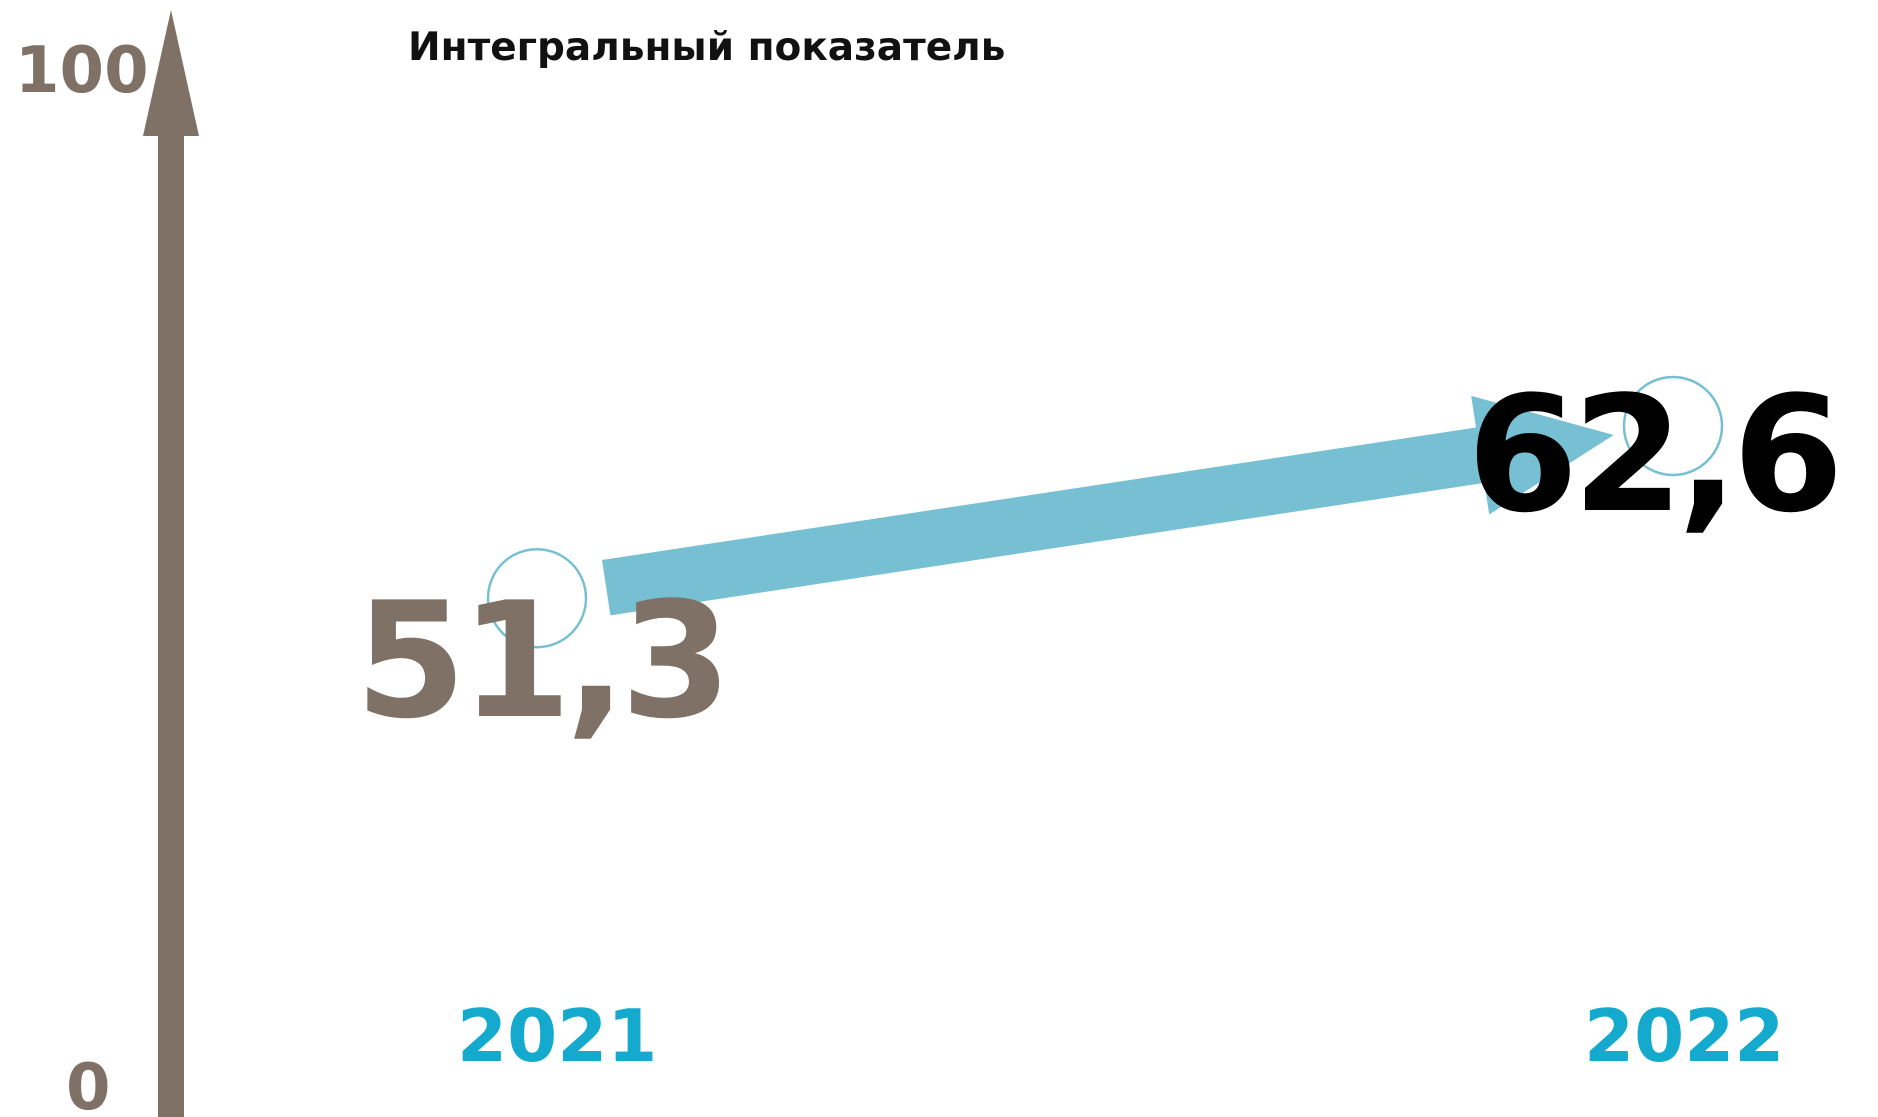 This screenshot has width=1878, height=1117. Describe the element at coordinates (1684, 1036) in the screenshot. I see `x-label-2022: 2022` at that location.